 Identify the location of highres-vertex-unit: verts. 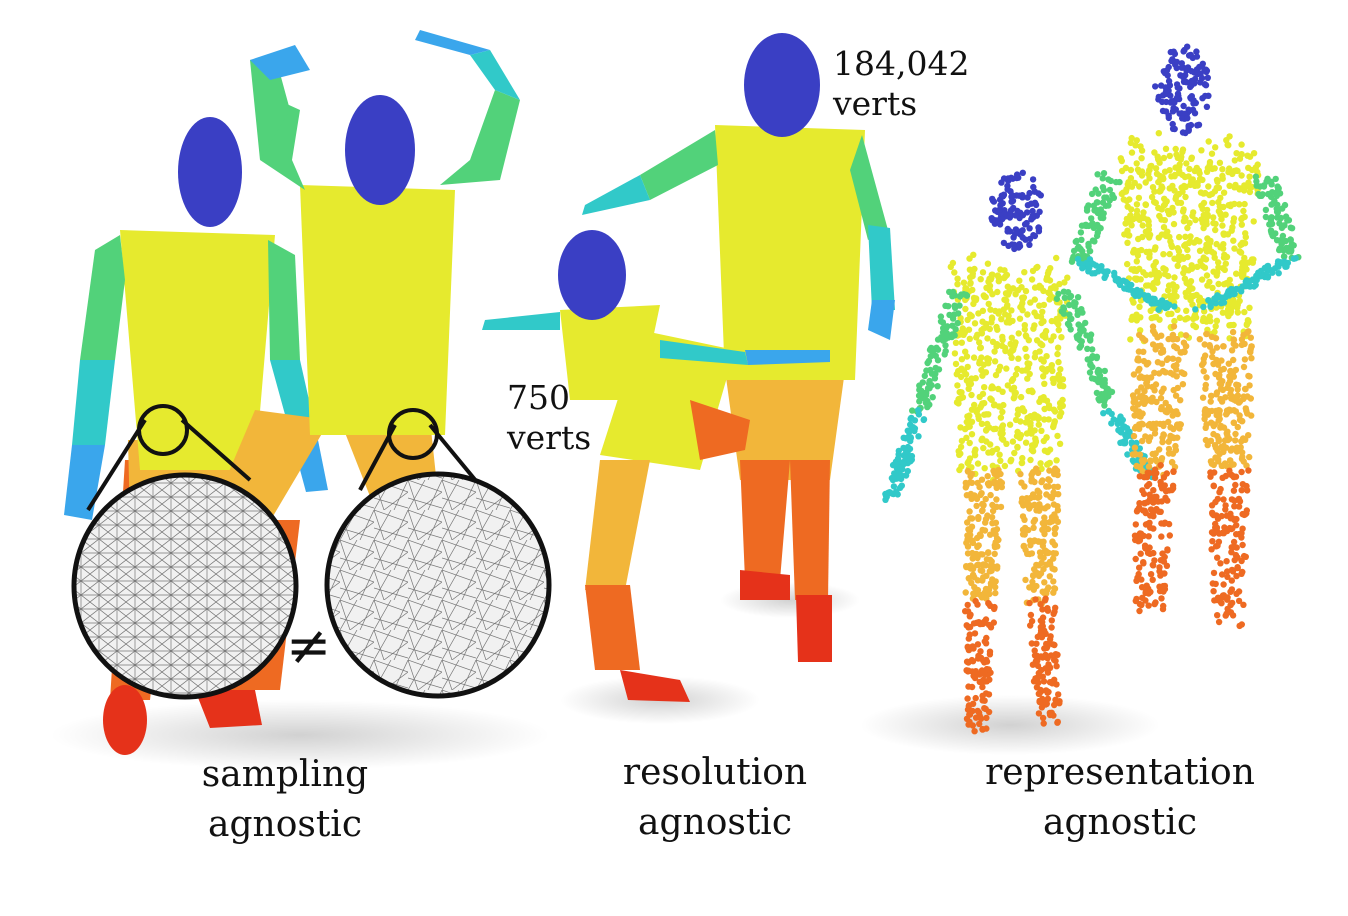
(875, 103).